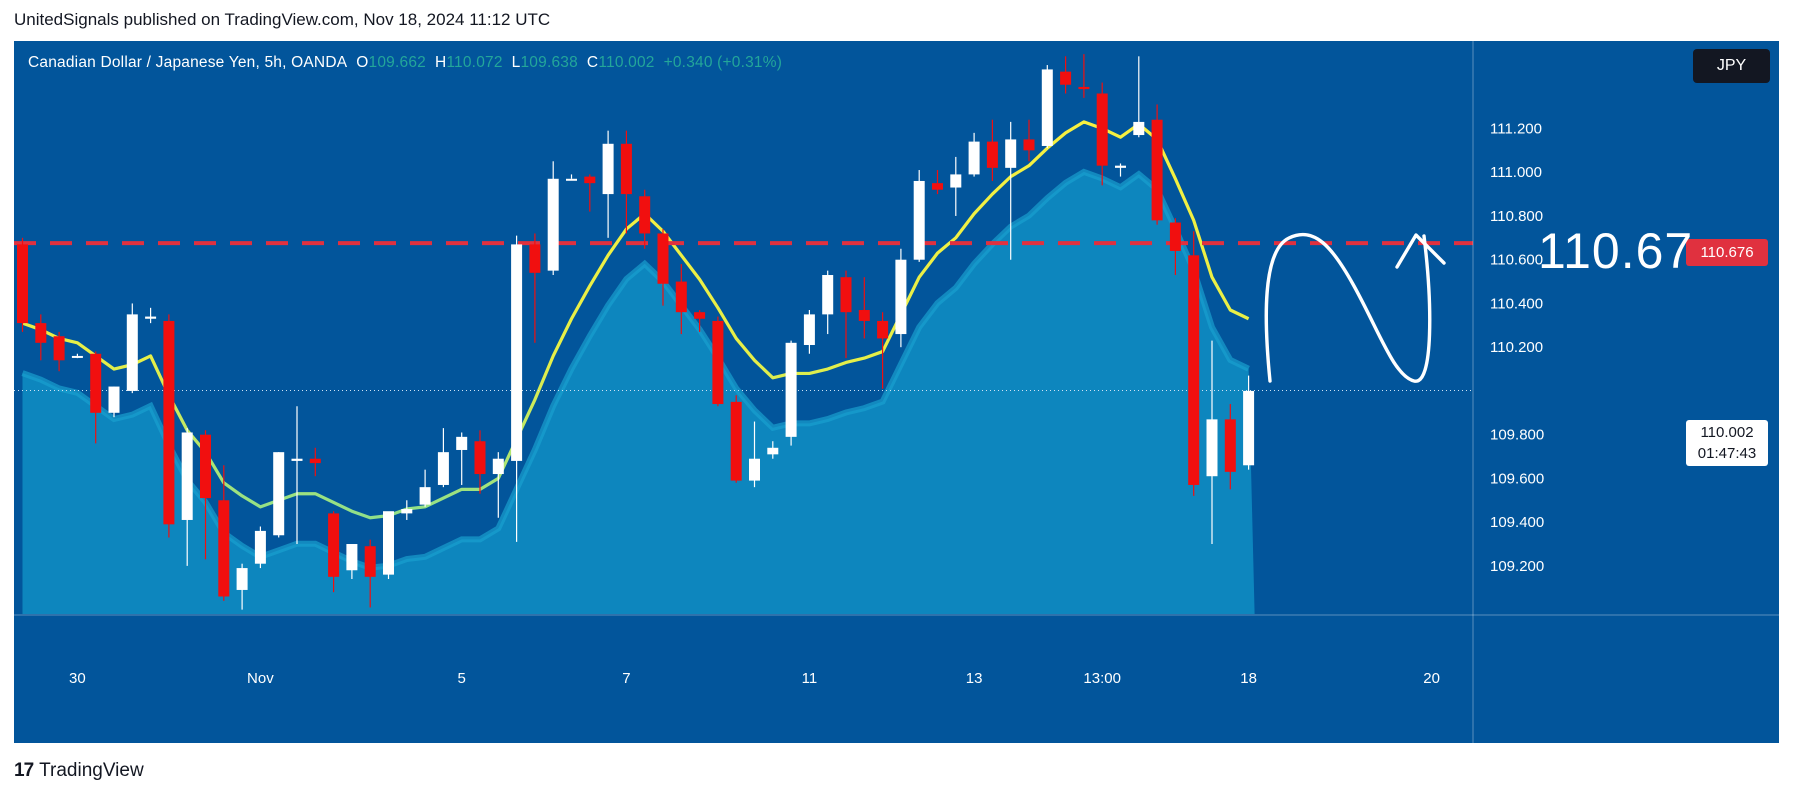 The width and height of the screenshot is (1793, 798). I want to click on x-tick-label: 30, so click(77, 678).